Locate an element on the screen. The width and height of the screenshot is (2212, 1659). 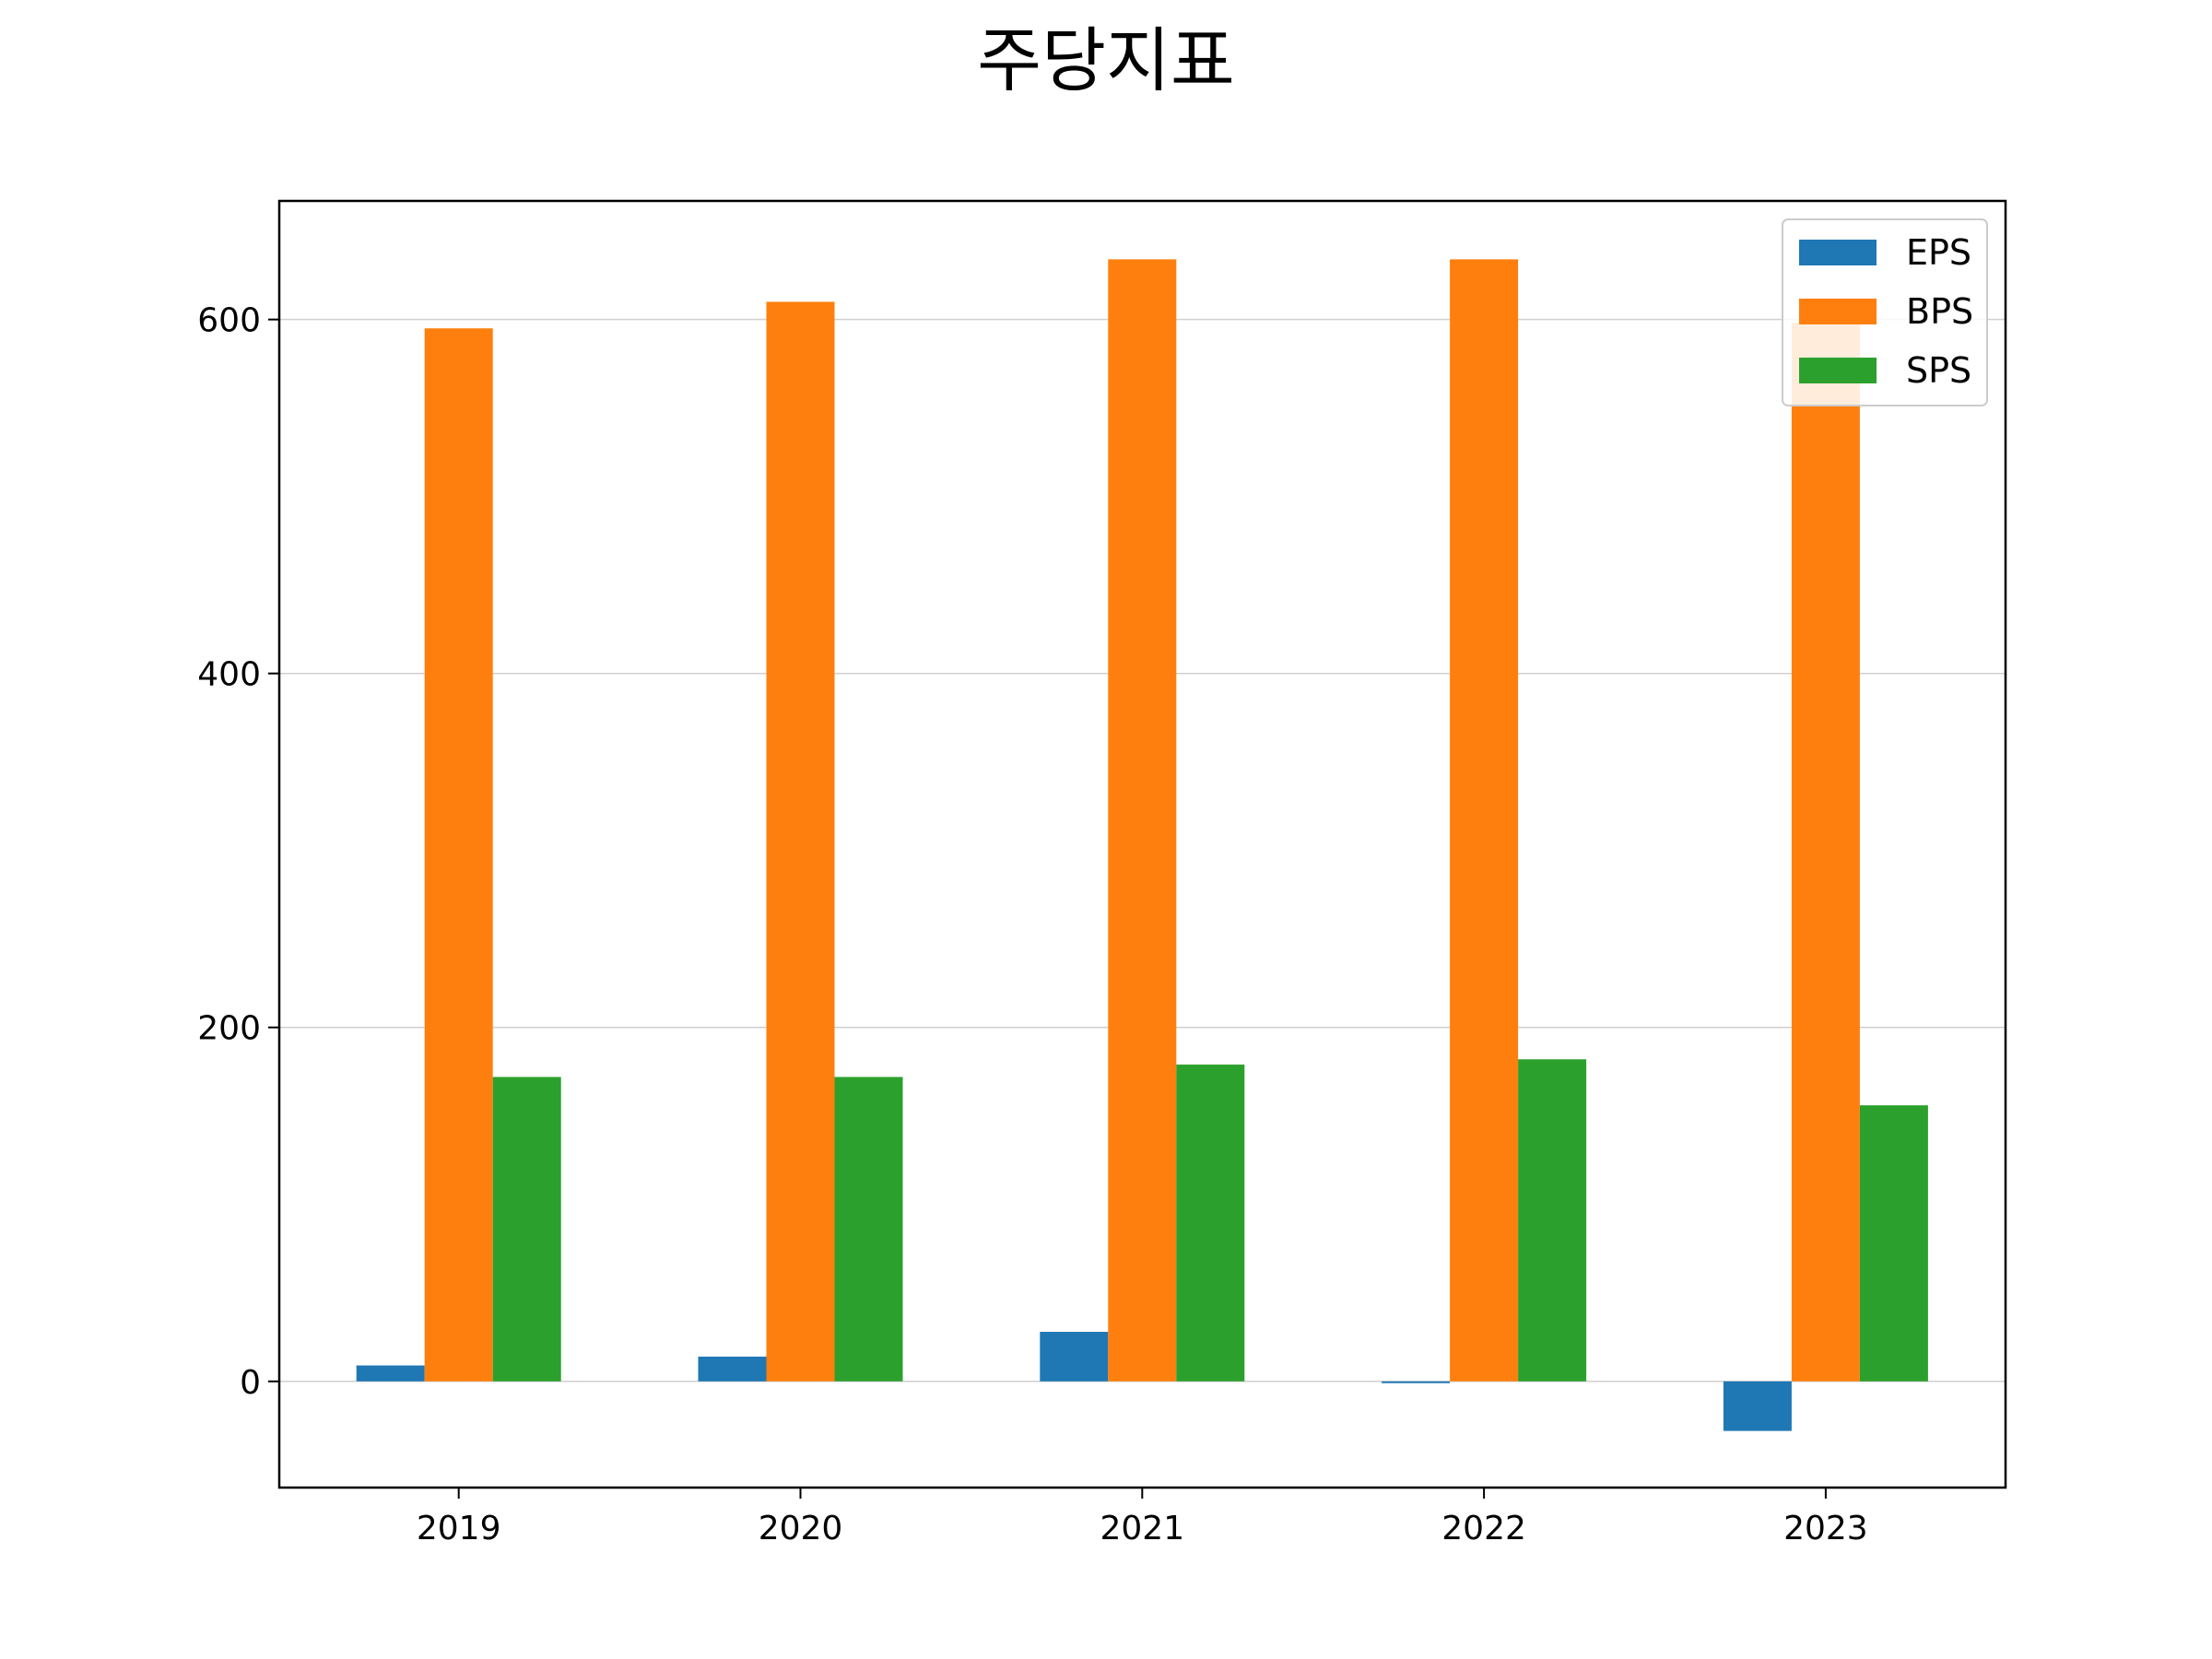
bar-eps-2023 is located at coordinates (1757, 1406).